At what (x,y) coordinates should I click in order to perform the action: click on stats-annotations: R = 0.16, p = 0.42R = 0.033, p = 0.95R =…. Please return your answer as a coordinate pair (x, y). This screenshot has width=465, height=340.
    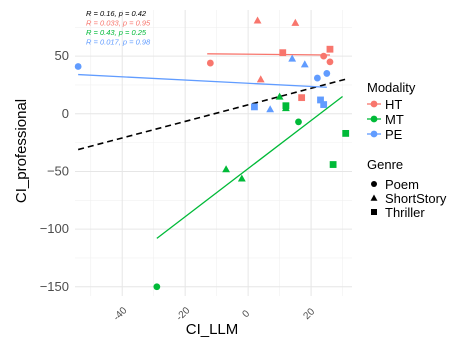
    Looking at the image, I should click on (118, 28).